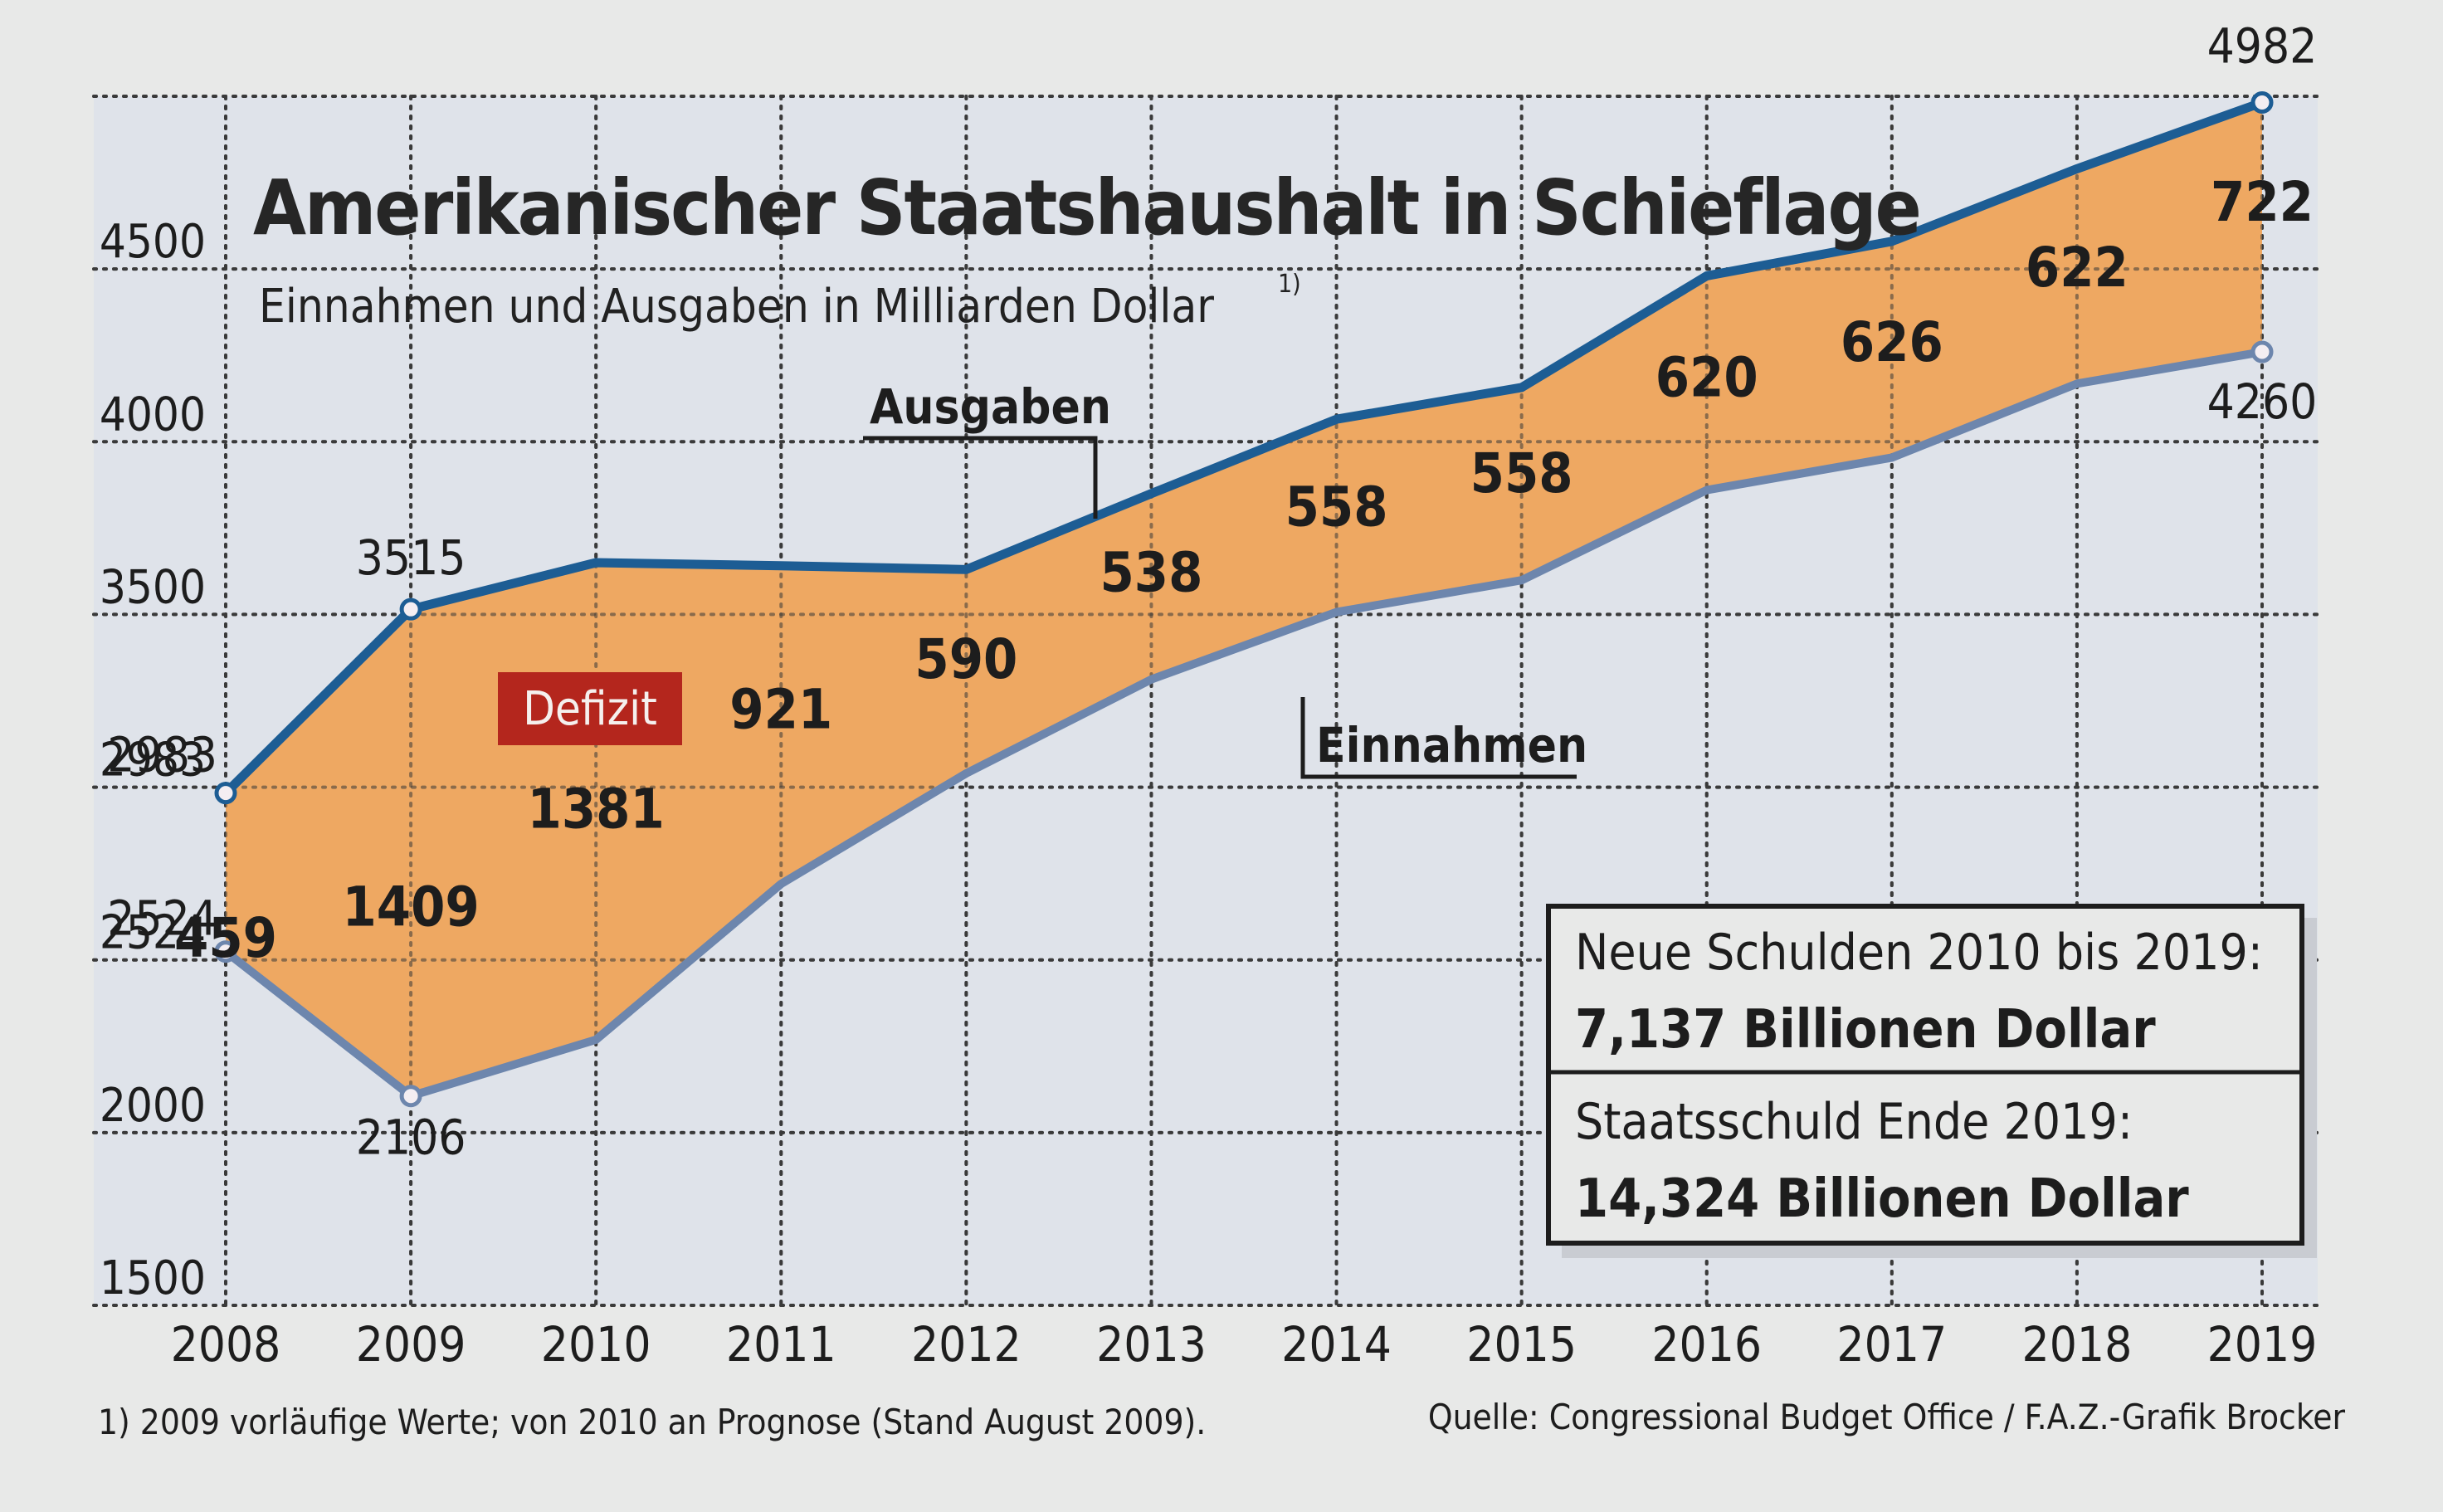 The height and width of the screenshot is (1512, 2443). Describe the element at coordinates (2262, 46) in the screenshot. I see `ausgaben-value-label: 4982` at that location.